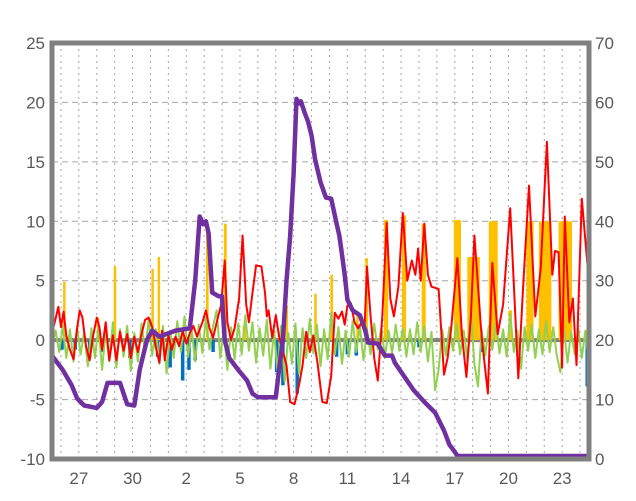  What do you see at coordinates (132, 478) in the screenshot?
I see `x-axis-tick-label: 30` at bounding box center [132, 478].